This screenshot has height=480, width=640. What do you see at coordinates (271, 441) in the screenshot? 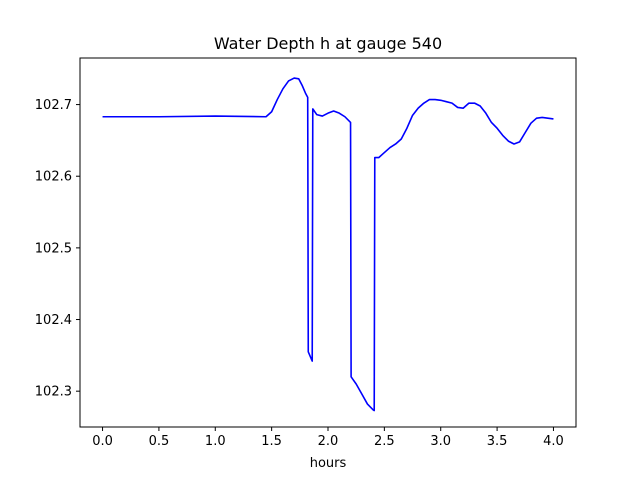
I see `x-tick-label: 1.5` at bounding box center [271, 441].